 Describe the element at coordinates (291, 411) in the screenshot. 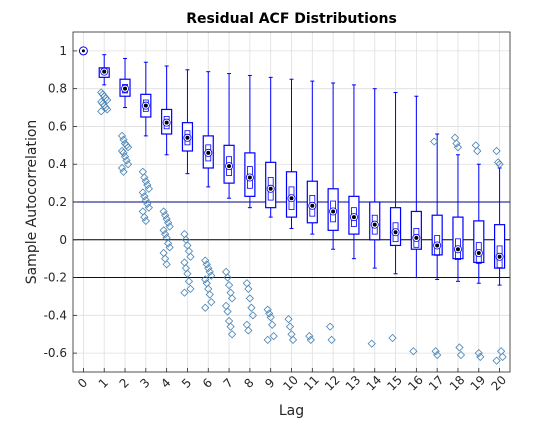

I see `x-axis-label: Lag` at that location.